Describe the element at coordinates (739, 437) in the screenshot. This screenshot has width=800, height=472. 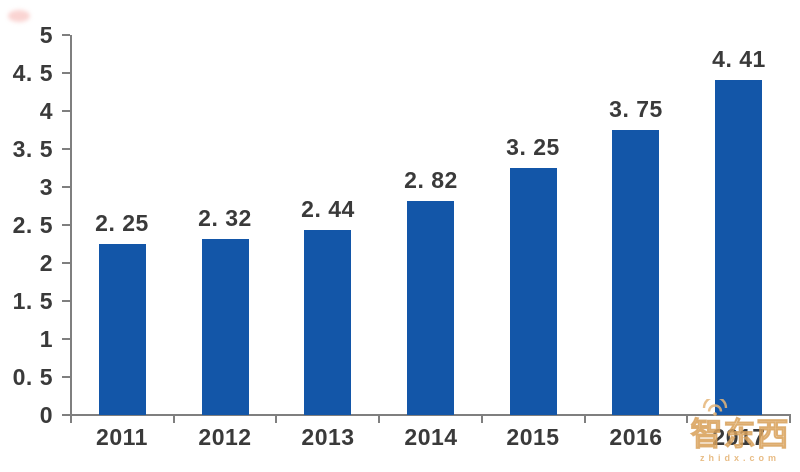
I see `x-tick-label: 2017` at that location.